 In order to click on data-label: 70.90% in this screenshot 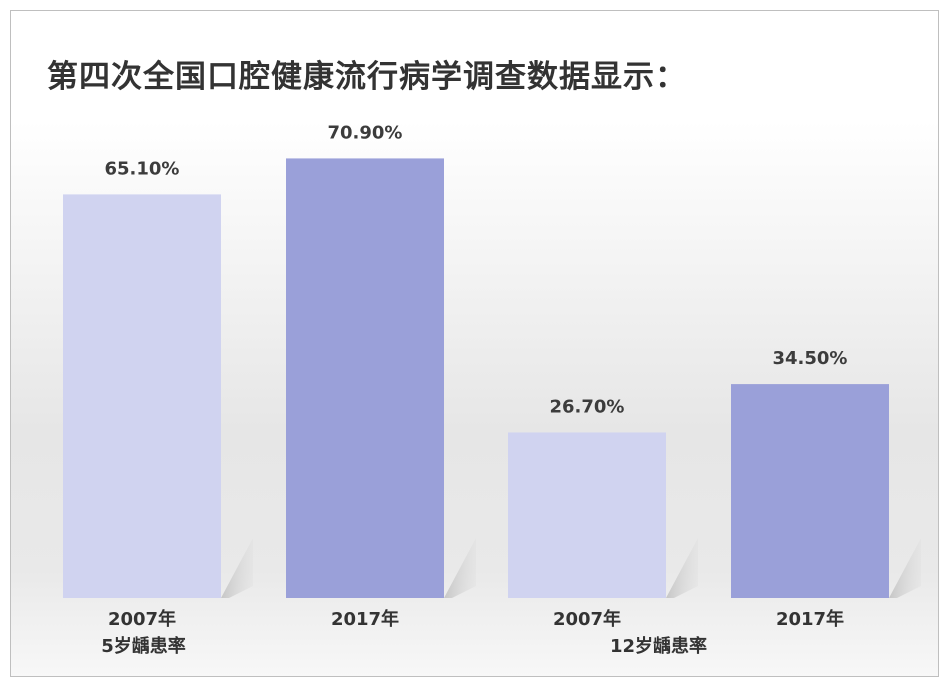, I will do `click(365, 132)`.